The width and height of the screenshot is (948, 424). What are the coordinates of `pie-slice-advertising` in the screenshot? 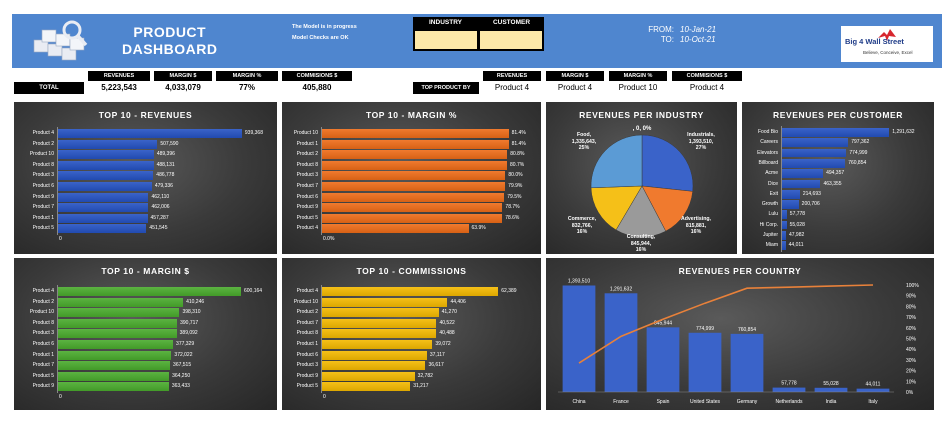 It's located at (667, 208).